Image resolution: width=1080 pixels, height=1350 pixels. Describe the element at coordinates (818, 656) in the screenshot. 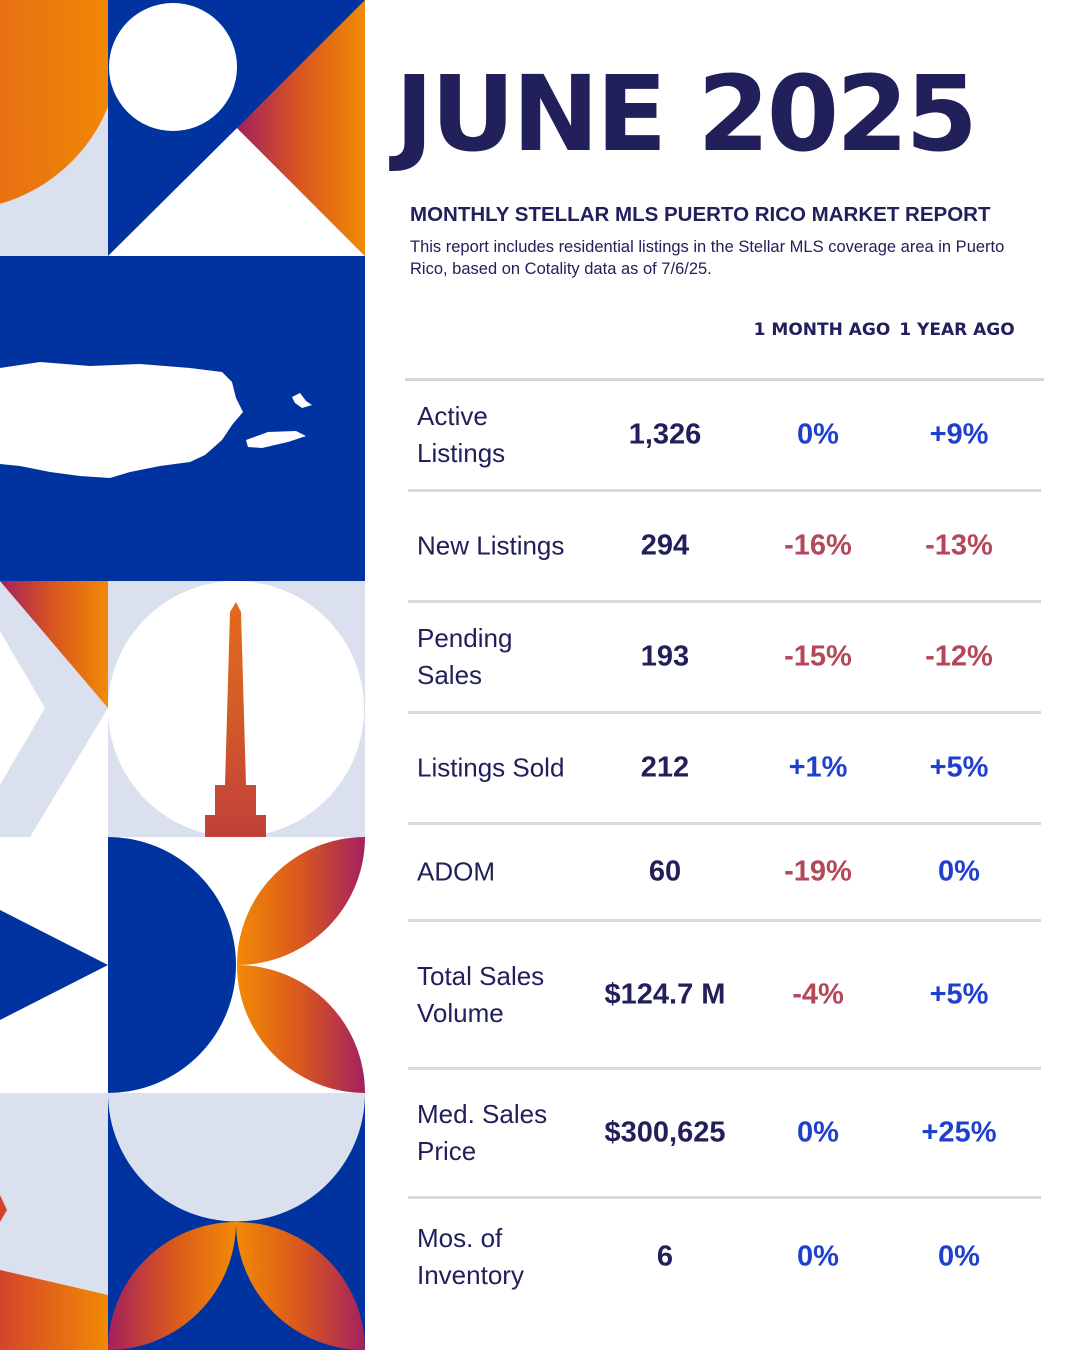

I see `row-month-change: -15%` at that location.